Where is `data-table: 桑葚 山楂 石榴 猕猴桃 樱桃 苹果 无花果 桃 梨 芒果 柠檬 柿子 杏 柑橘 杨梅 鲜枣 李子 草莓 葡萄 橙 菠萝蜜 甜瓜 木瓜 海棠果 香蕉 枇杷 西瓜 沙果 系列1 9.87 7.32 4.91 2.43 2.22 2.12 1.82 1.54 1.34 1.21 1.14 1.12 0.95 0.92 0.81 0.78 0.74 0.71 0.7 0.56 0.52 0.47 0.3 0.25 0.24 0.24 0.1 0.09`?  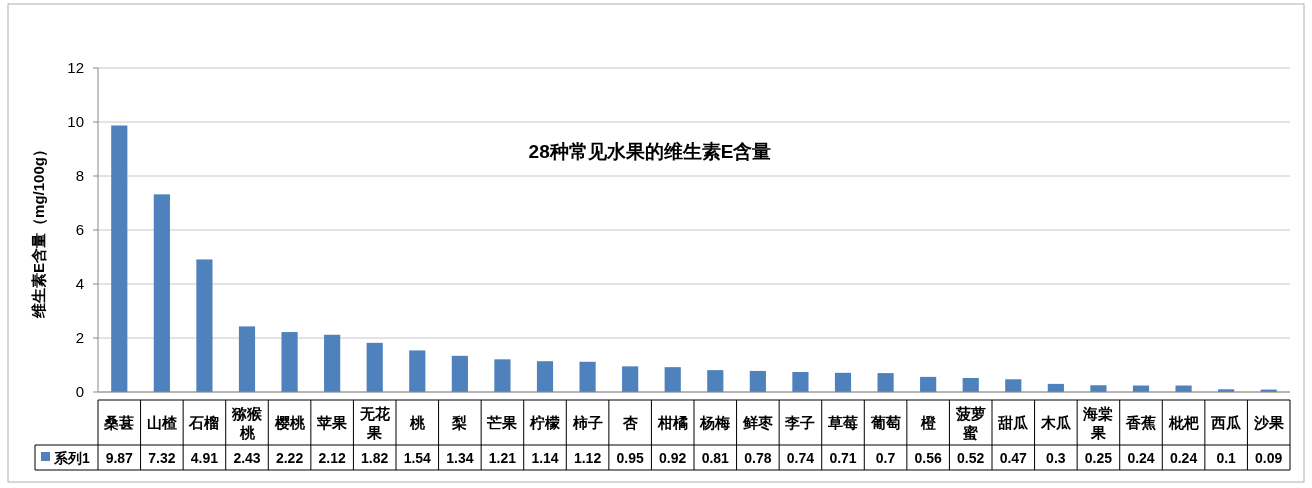
data-table: 桑葚 山楂 石榴 猕猴桃 樱桃 苹果 无花果 桃 梨 芒果 柠檬 柿子 杏 柑橘 杨梅 鲜枣 李子 草莓 葡萄 橙 菠萝蜜 甜瓜 木瓜 海棠果 香蕉 枇杷 西瓜 沙果 系列1 9.87 7.32 4.91 2.43 2.22 2.12 1.82 1.54 1.34 1.21 1.14 1.12 0.95 0.92 0.81 0.78 0.74 0.71 0.7 0.56 0.52 0.47 0.3 0.25 0.24 0.24 0.1 0.09 is located at coordinates (662, 435).